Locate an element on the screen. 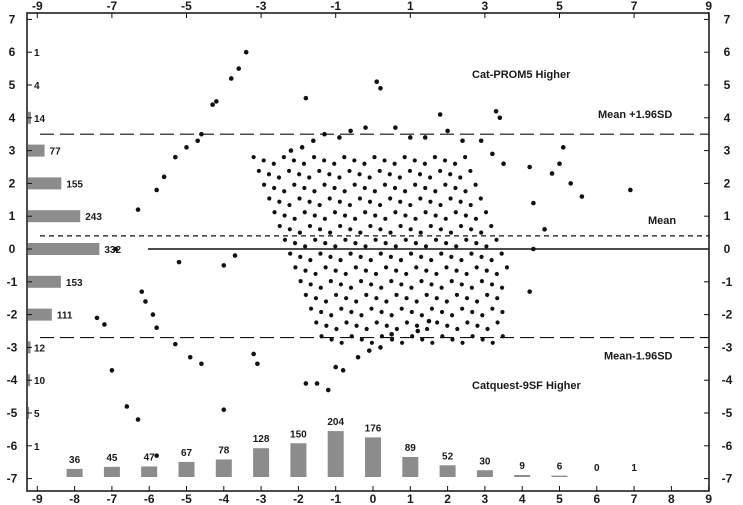 The height and width of the screenshot is (505, 743). left-tick-label: -7 is located at coordinates (12, 479).